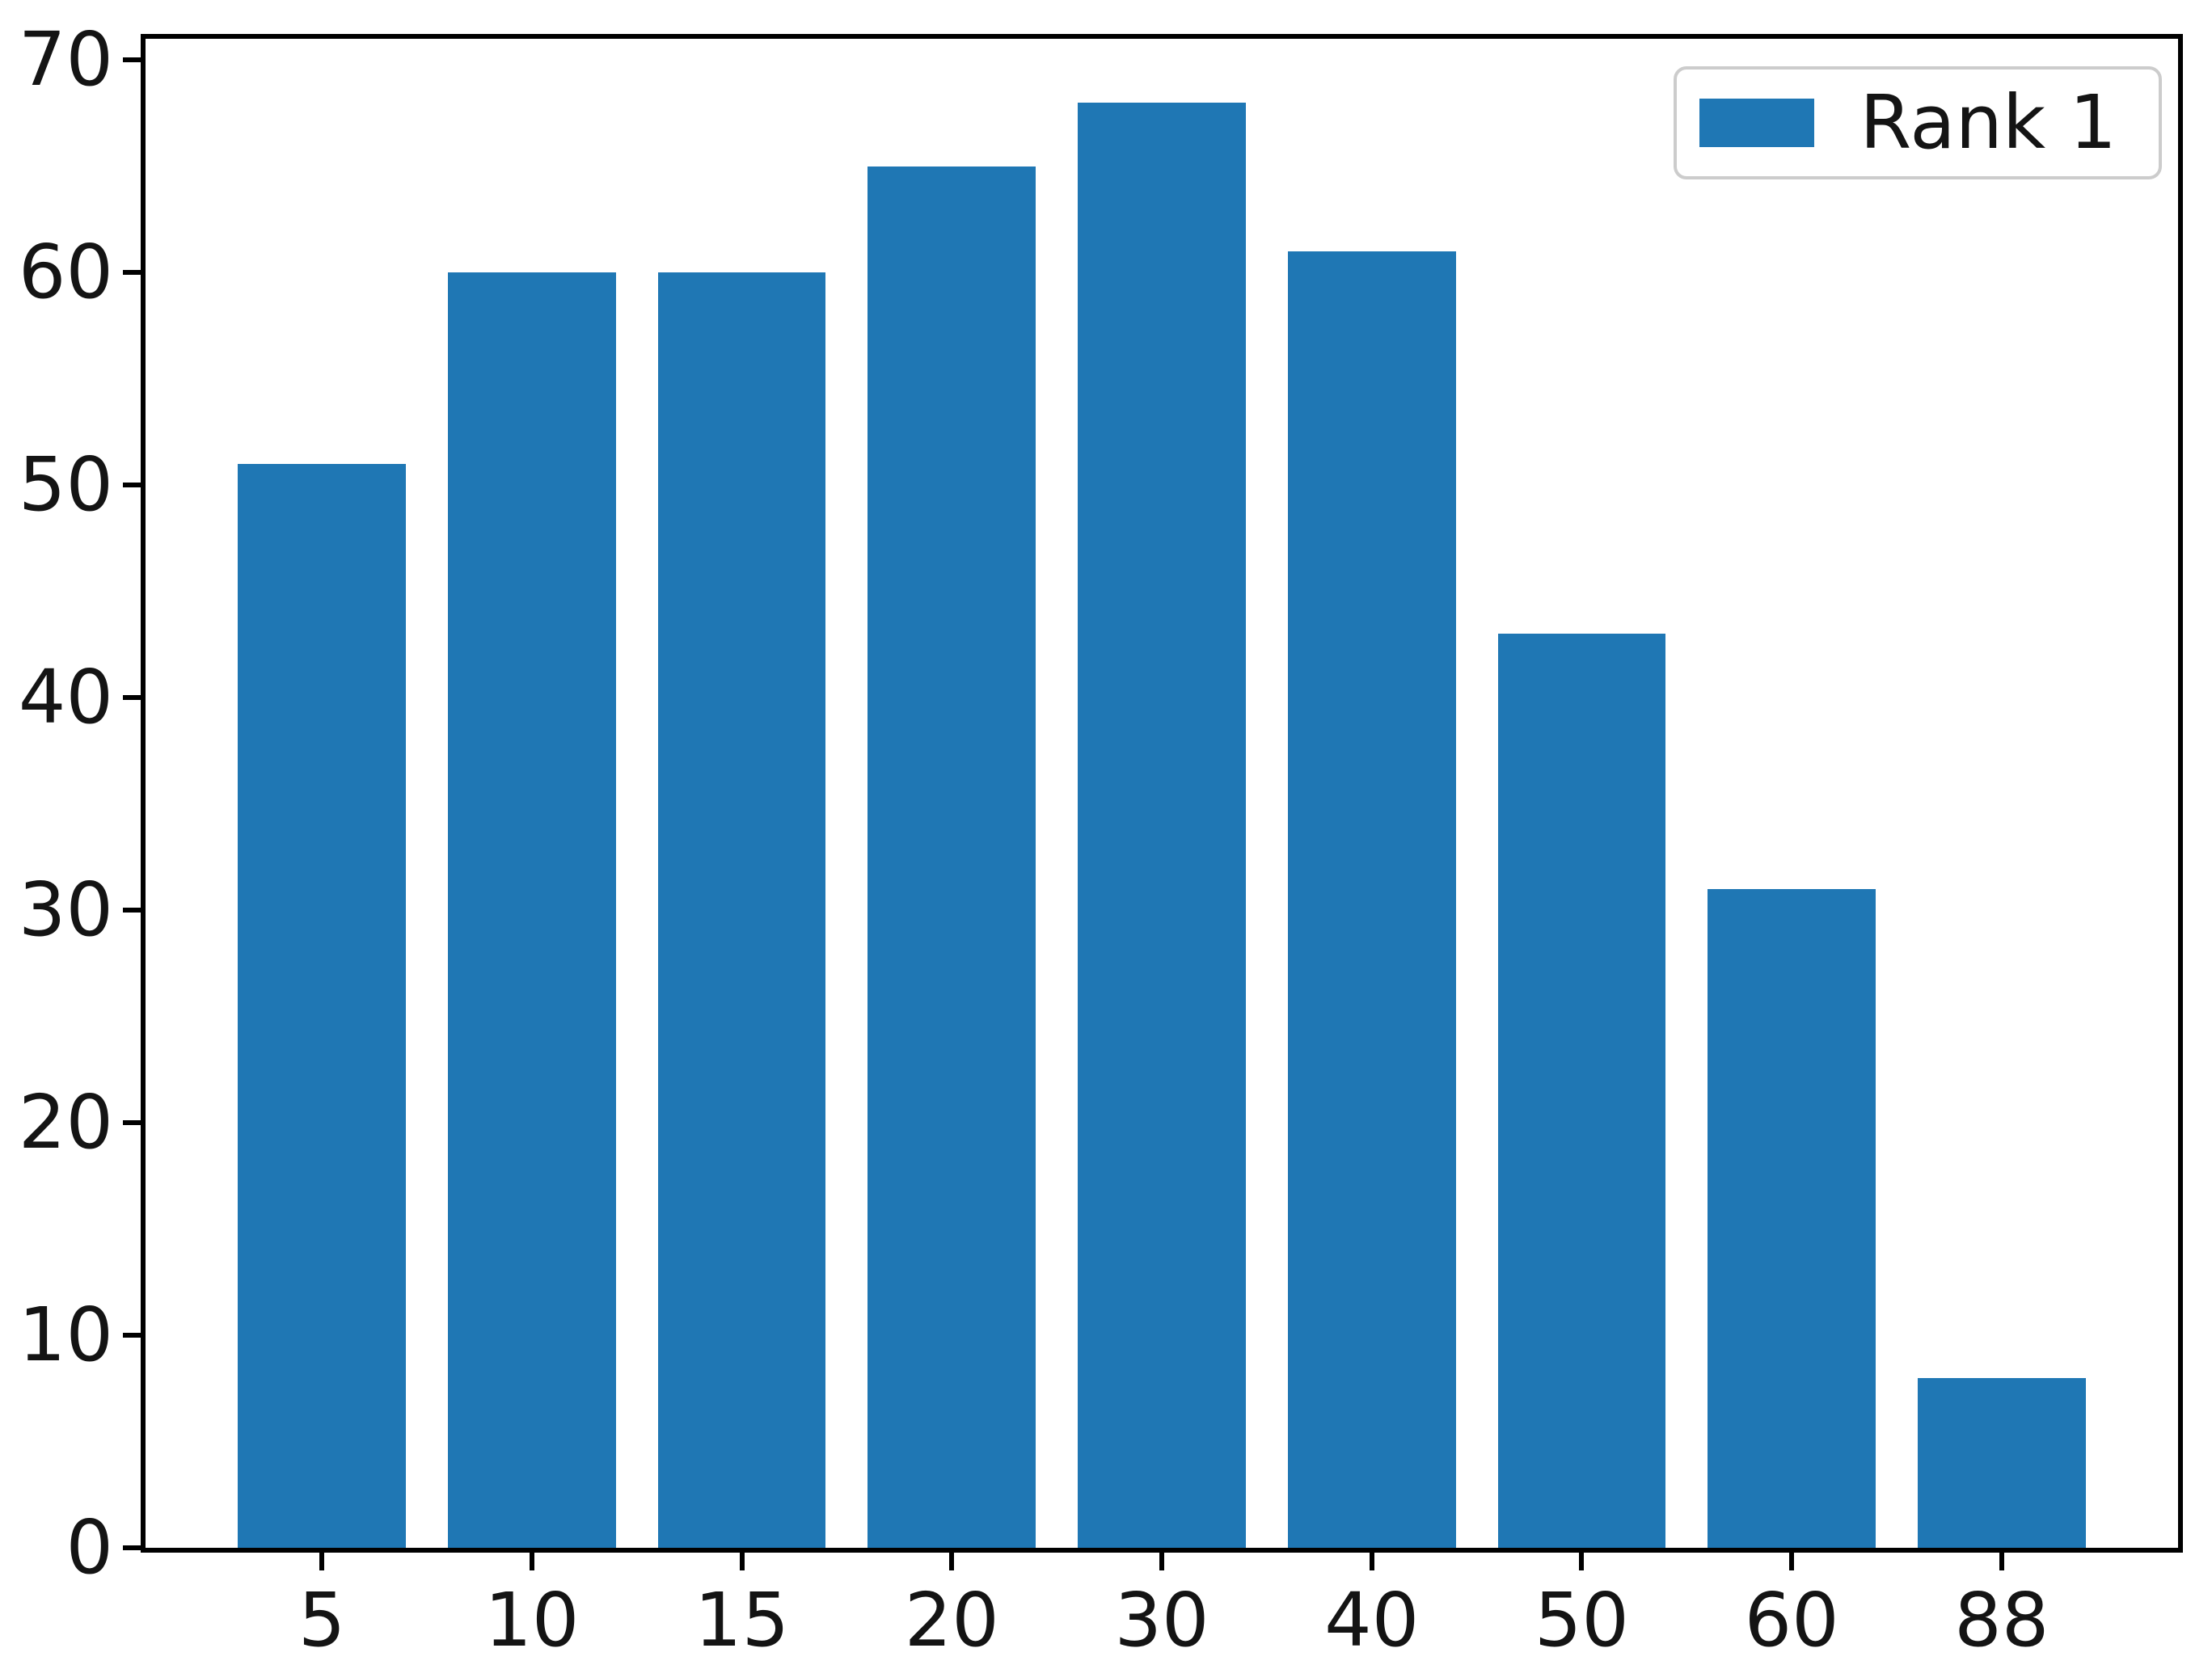 Image resolution: width=2212 pixels, height=1665 pixels. What do you see at coordinates (65, 910) in the screenshot?
I see `y-tick-label: 30` at bounding box center [65, 910].